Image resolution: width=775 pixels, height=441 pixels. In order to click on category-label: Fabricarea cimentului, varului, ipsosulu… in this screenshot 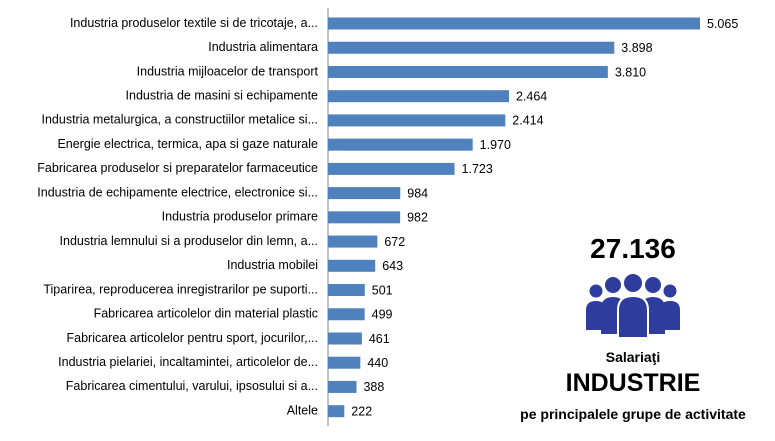, I will do `click(192, 386)`.